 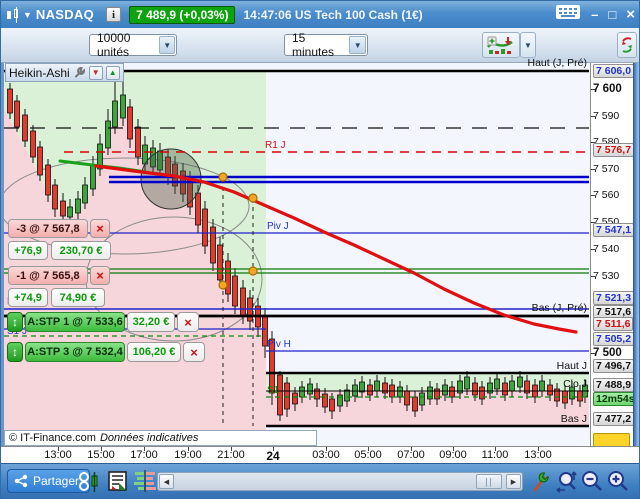 I want to click on chart-splitter, so click(x=636, y=254).